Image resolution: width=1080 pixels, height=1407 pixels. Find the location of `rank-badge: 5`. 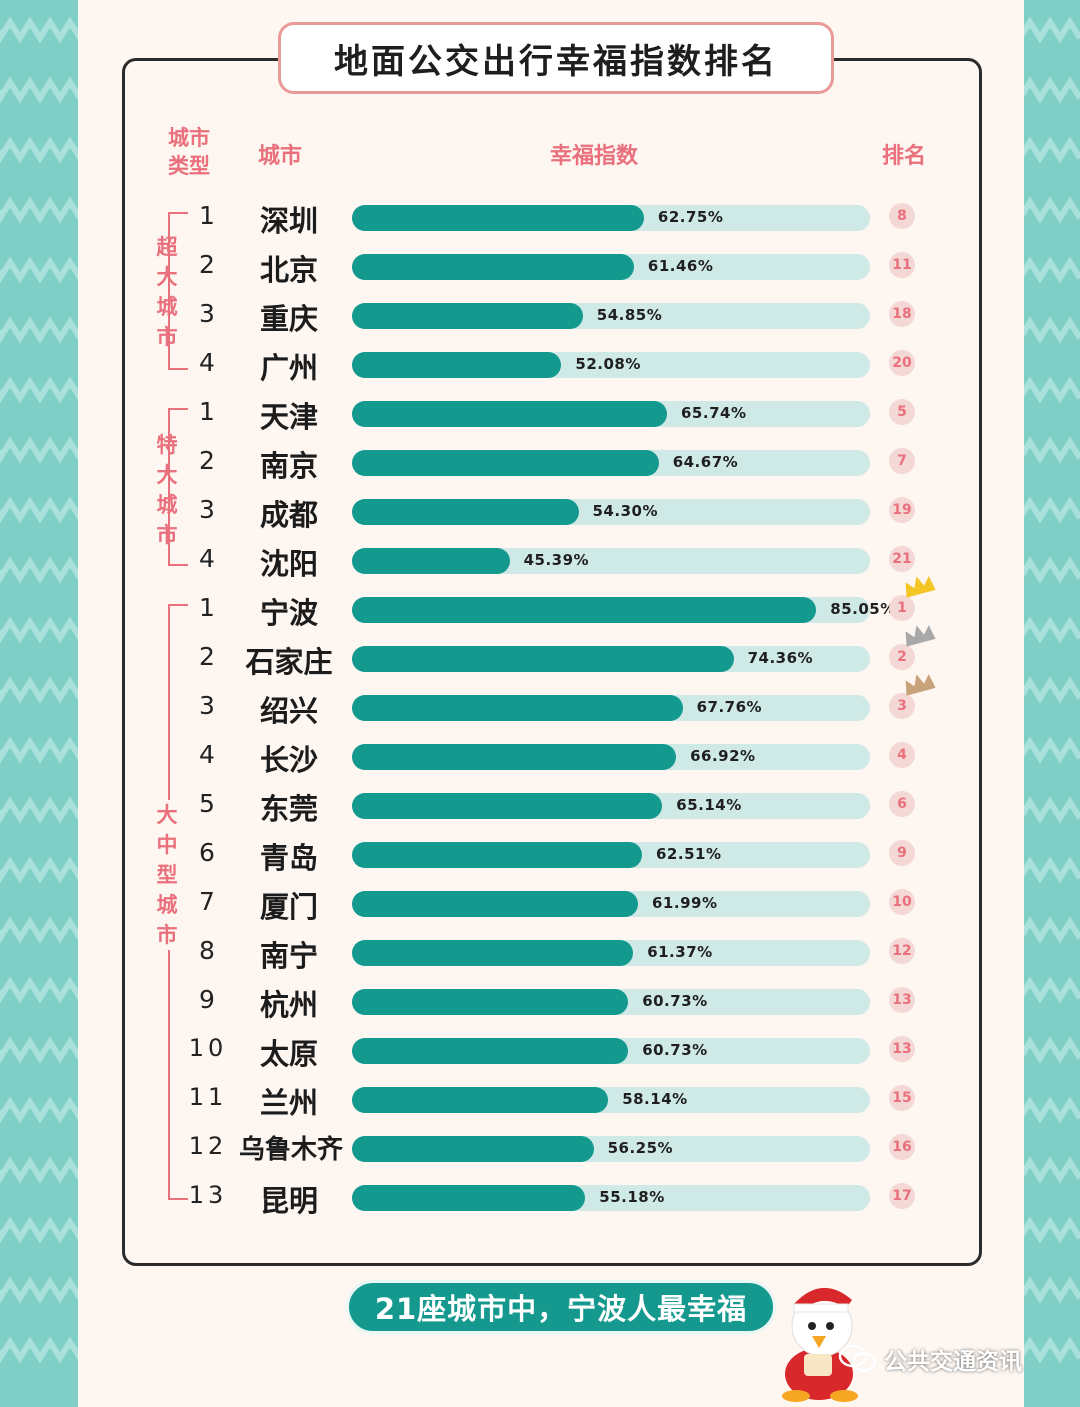

rank-badge: 5 is located at coordinates (902, 412).